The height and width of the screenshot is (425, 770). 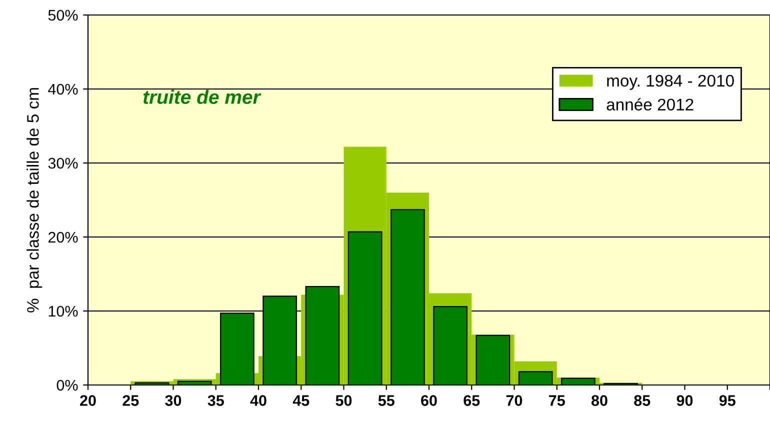 What do you see at coordinates (63, 237) in the screenshot?
I see `y-tick-label: 20%` at bounding box center [63, 237].